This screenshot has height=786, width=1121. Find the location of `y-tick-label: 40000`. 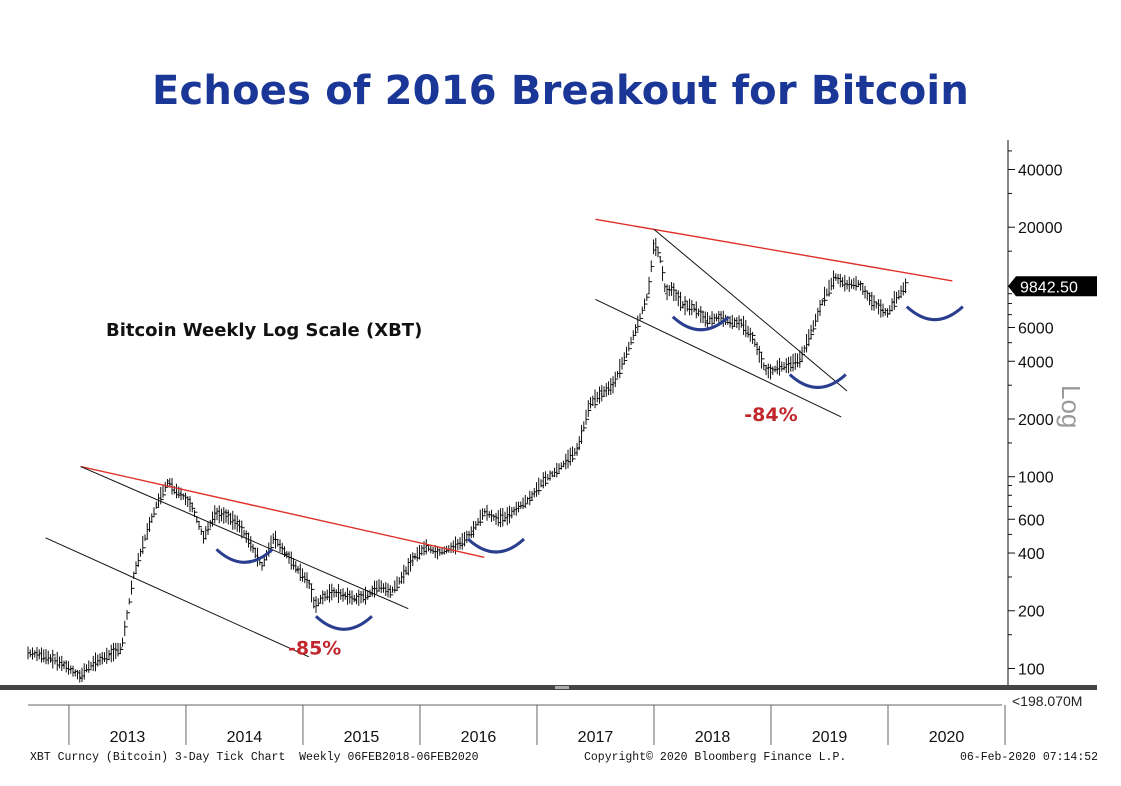

y-tick-label: 40000 is located at coordinates (1040, 170).